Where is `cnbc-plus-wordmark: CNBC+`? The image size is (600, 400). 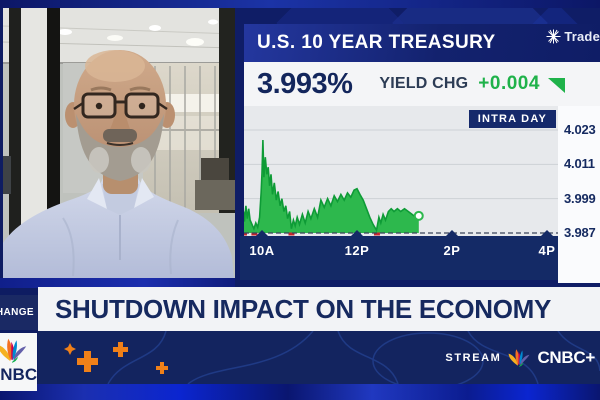
cnbc-plus-wordmark: CNBC+ is located at coordinates (566, 357).